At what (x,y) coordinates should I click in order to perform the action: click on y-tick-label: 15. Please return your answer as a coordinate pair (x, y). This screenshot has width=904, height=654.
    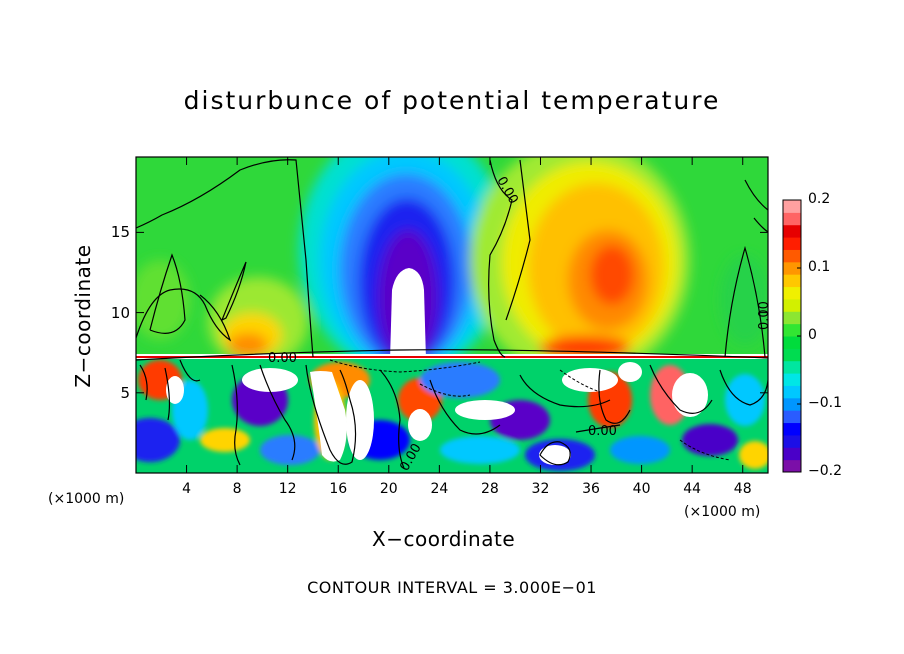
    Looking at the image, I should click on (120, 232).